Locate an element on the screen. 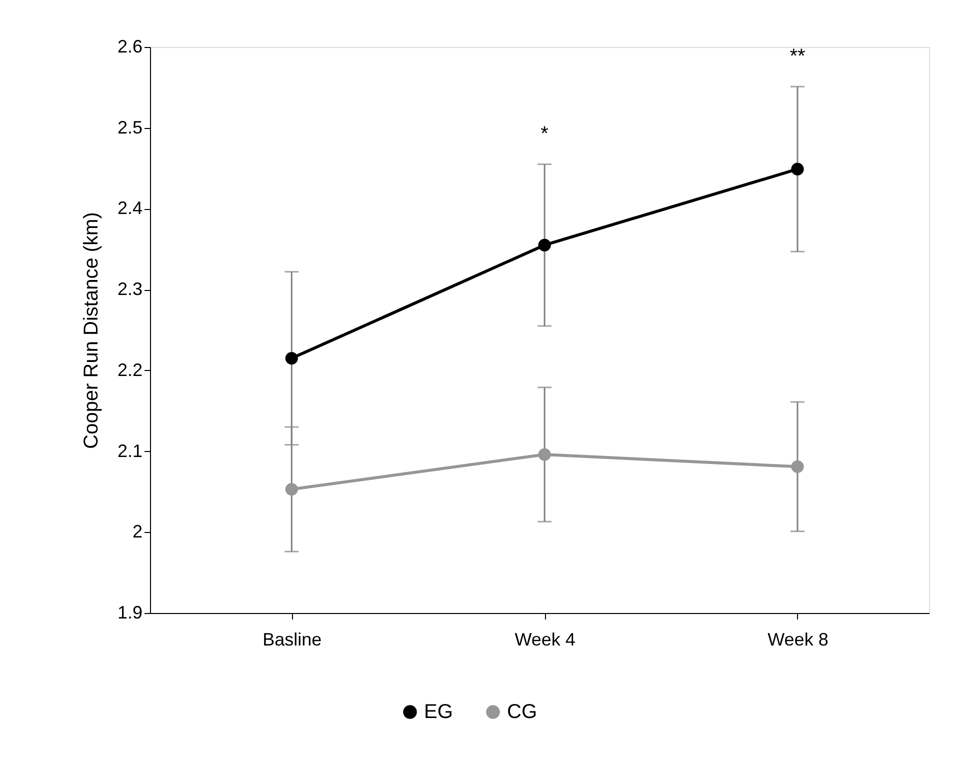 This screenshot has height=778, width=963. legend-label: EG is located at coordinates (438, 712).